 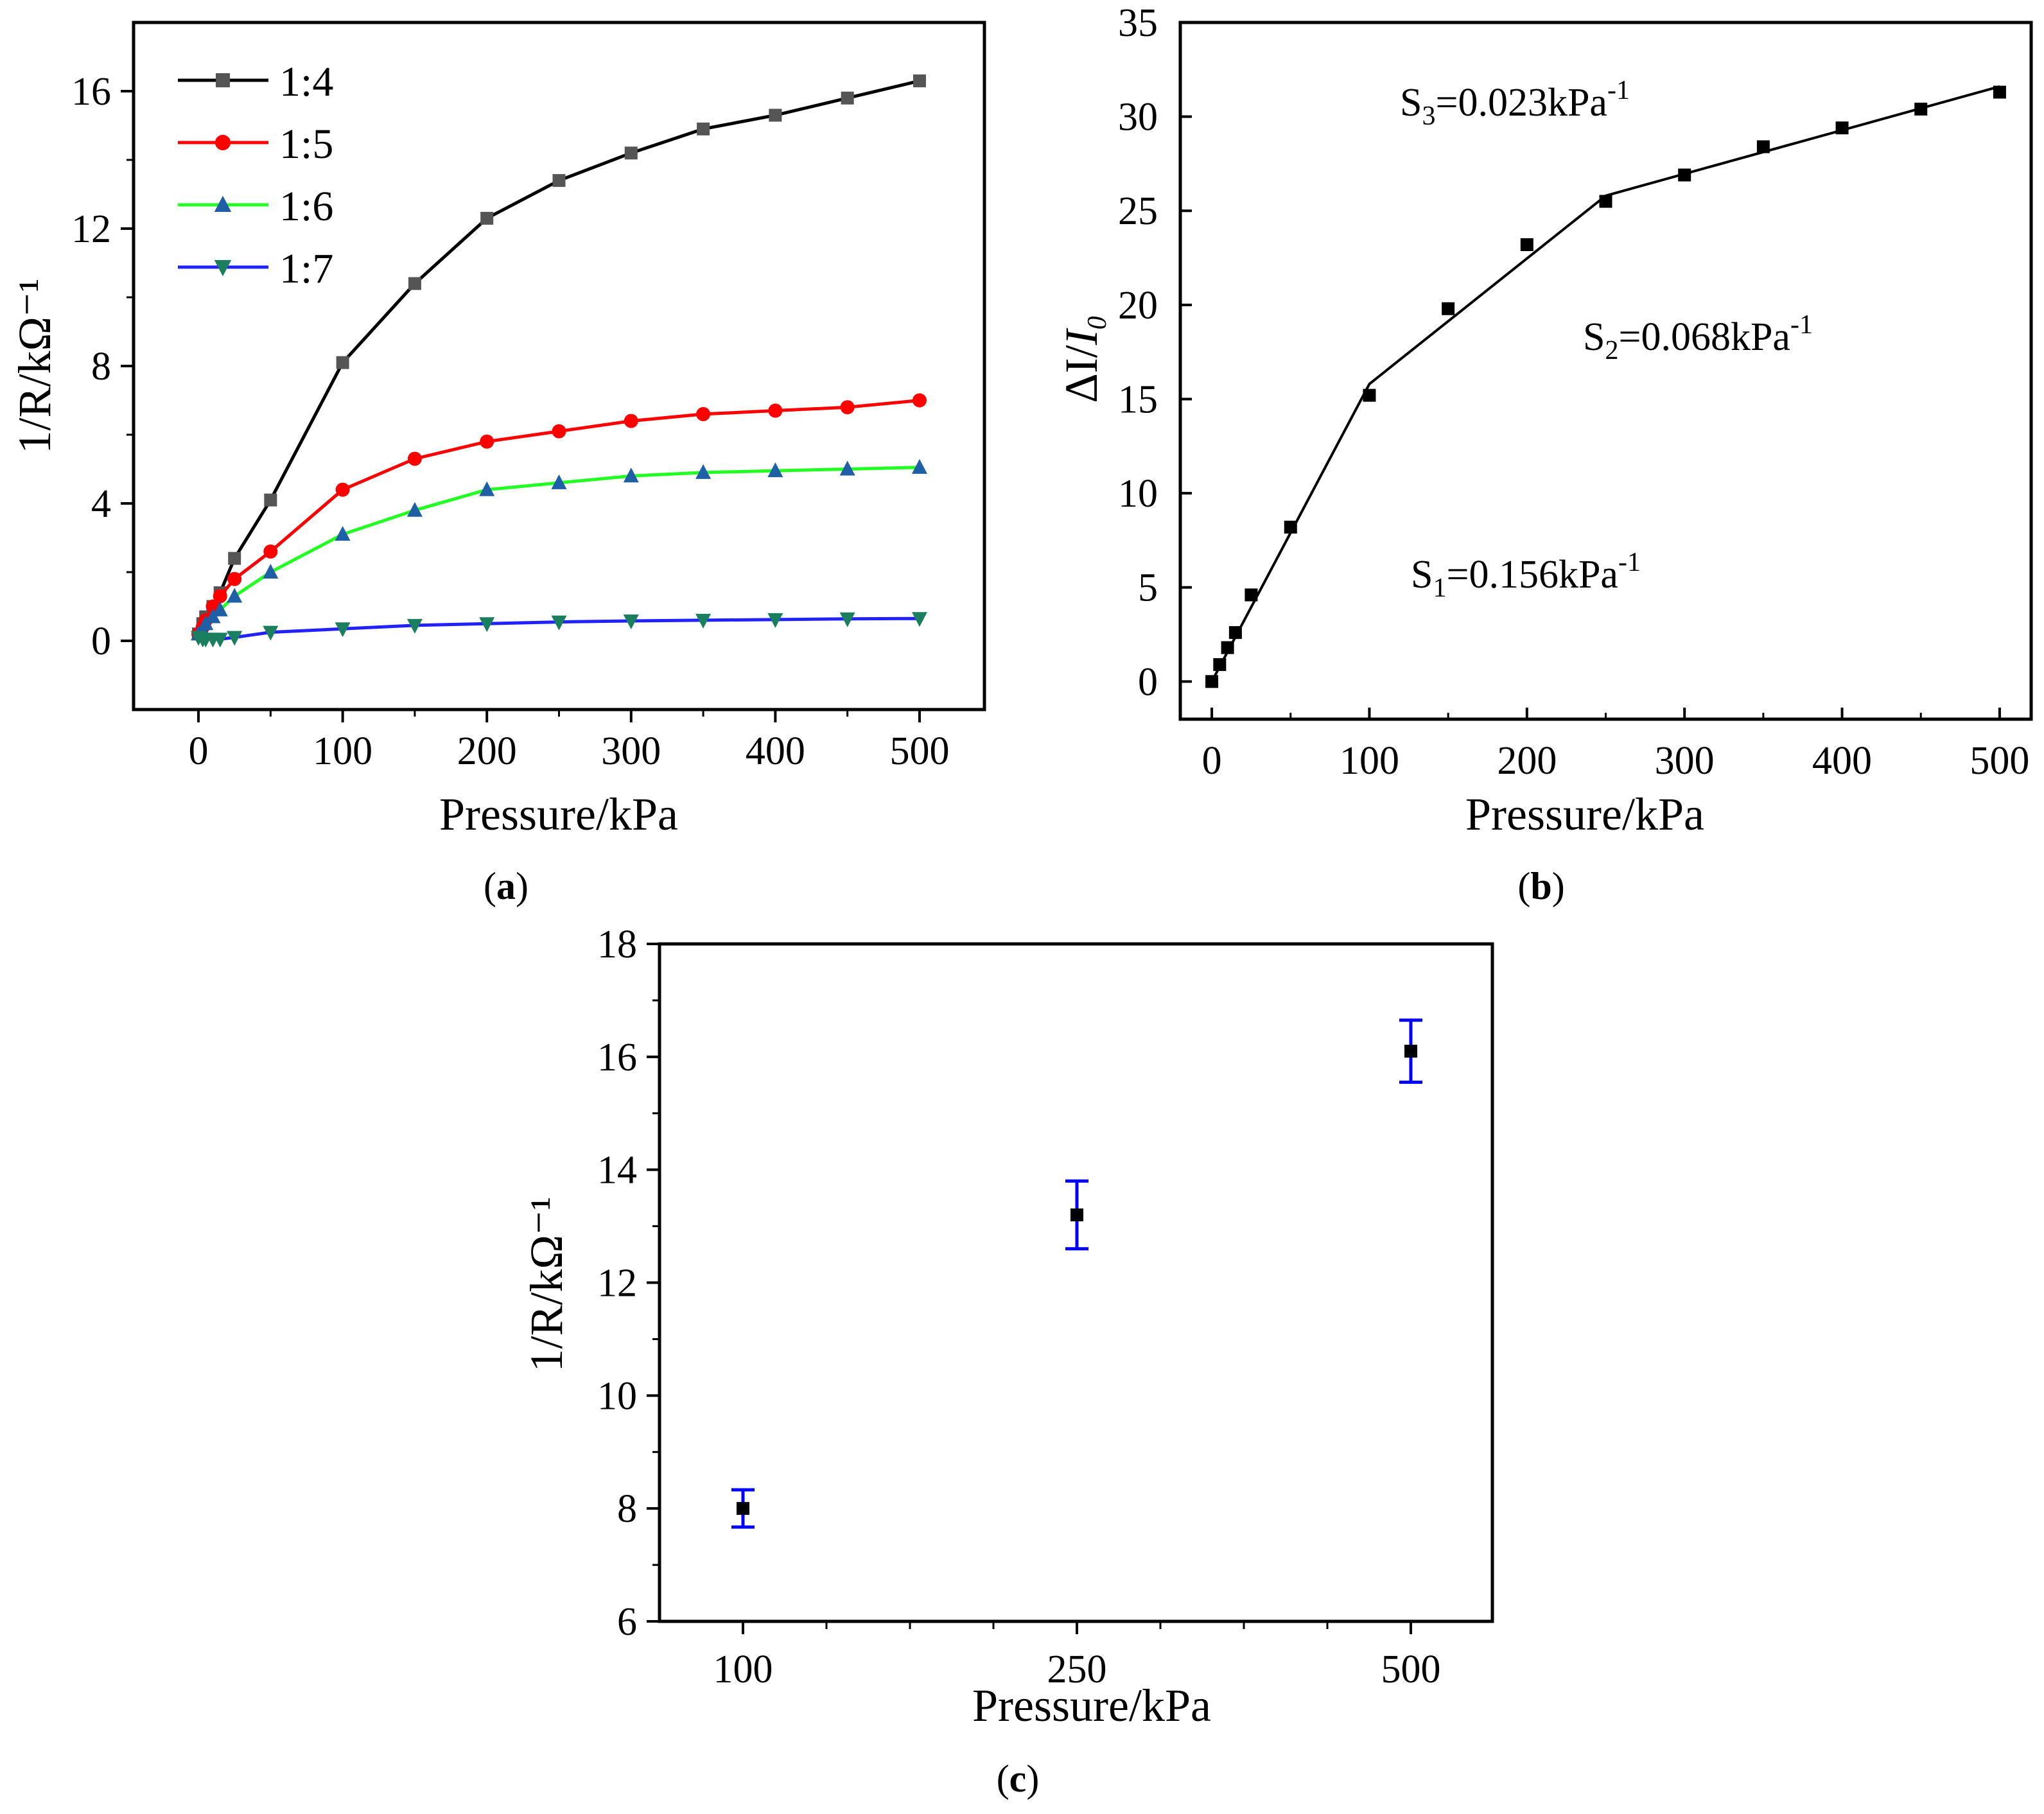 I want to click on legend-item: 1:5, so click(x=256, y=145).